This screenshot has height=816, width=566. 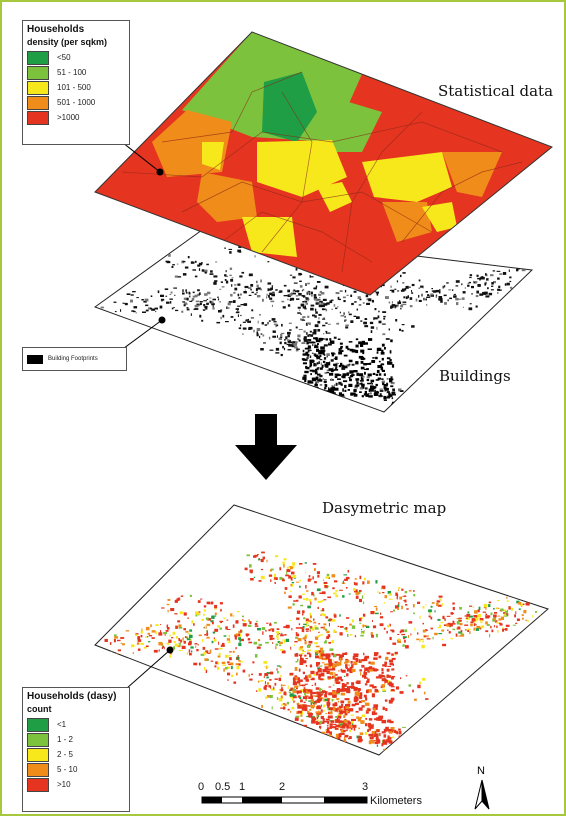 What do you see at coordinates (76, 739) in the screenshot?
I see `legend-row: 1 - 2` at bounding box center [76, 739].